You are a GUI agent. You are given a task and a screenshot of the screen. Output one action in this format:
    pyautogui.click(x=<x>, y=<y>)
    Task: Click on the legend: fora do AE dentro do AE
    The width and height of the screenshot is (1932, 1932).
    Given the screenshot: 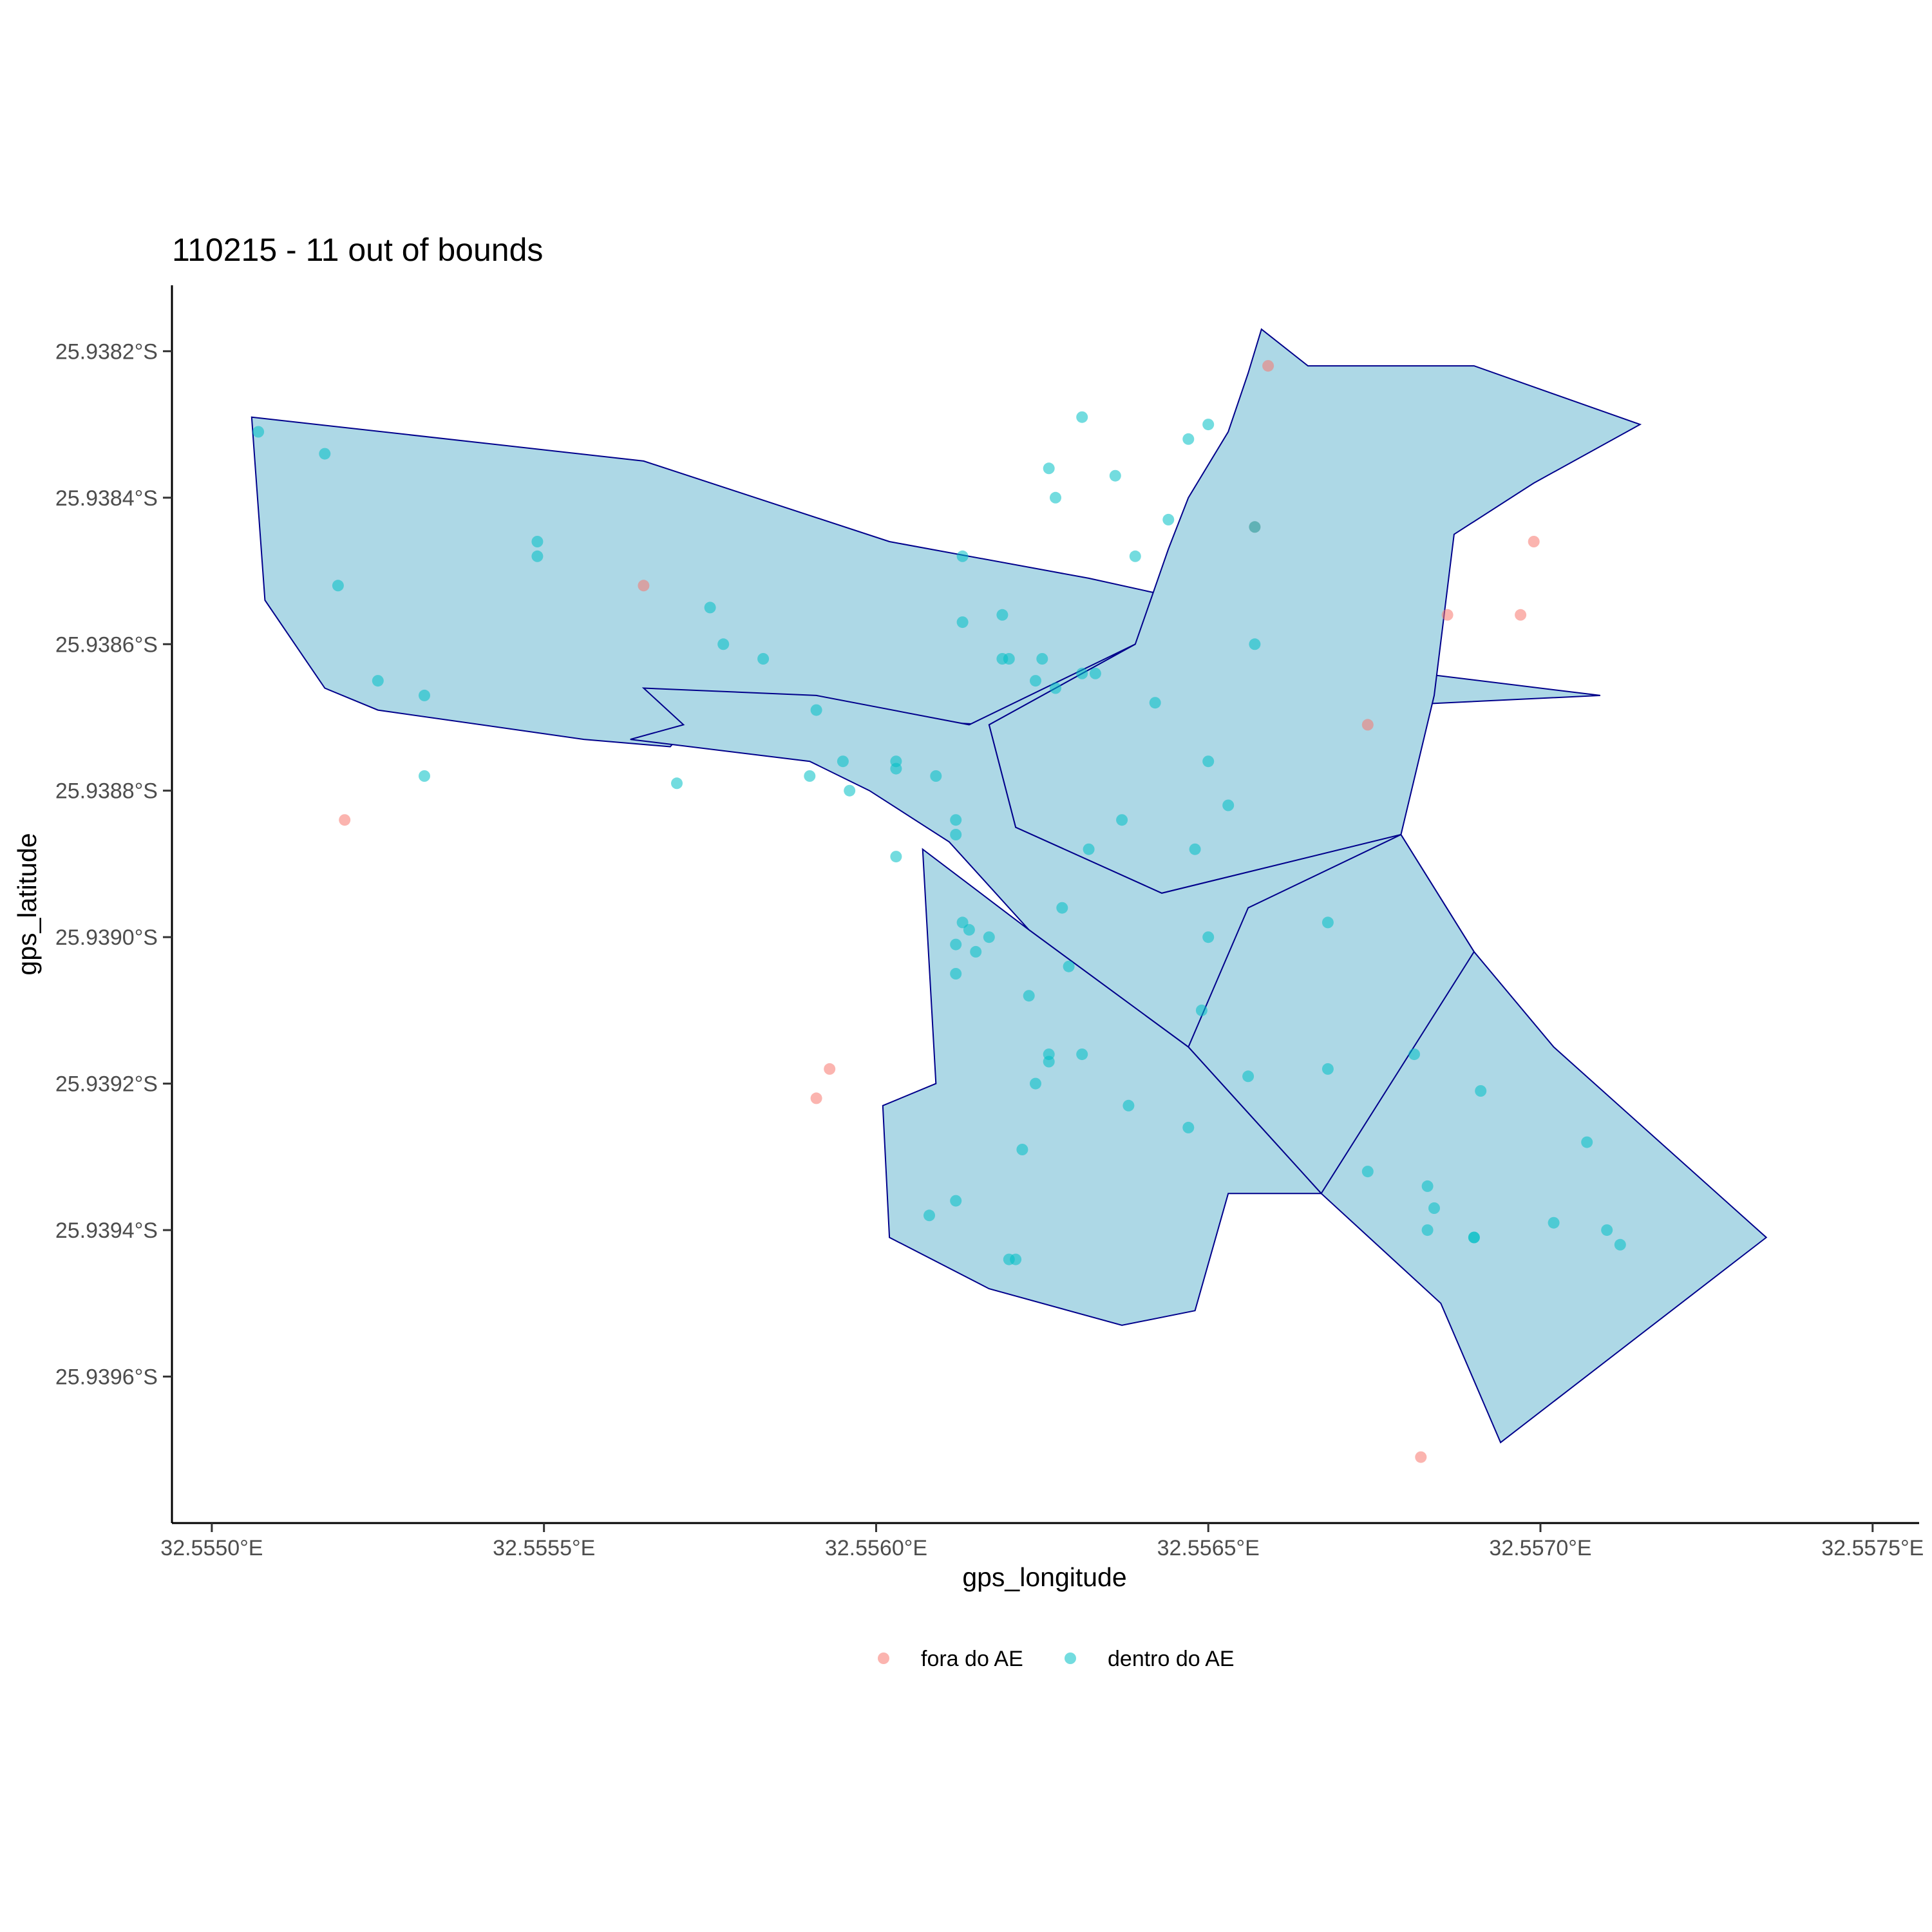 What is the action you would take?
    pyautogui.click(x=1057, y=1659)
    